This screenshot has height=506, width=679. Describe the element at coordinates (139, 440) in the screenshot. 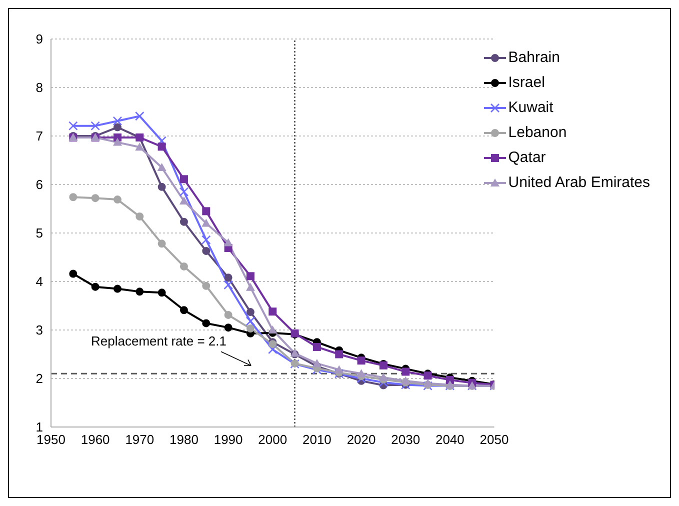

I see `x-tick-label: 1970` at that location.